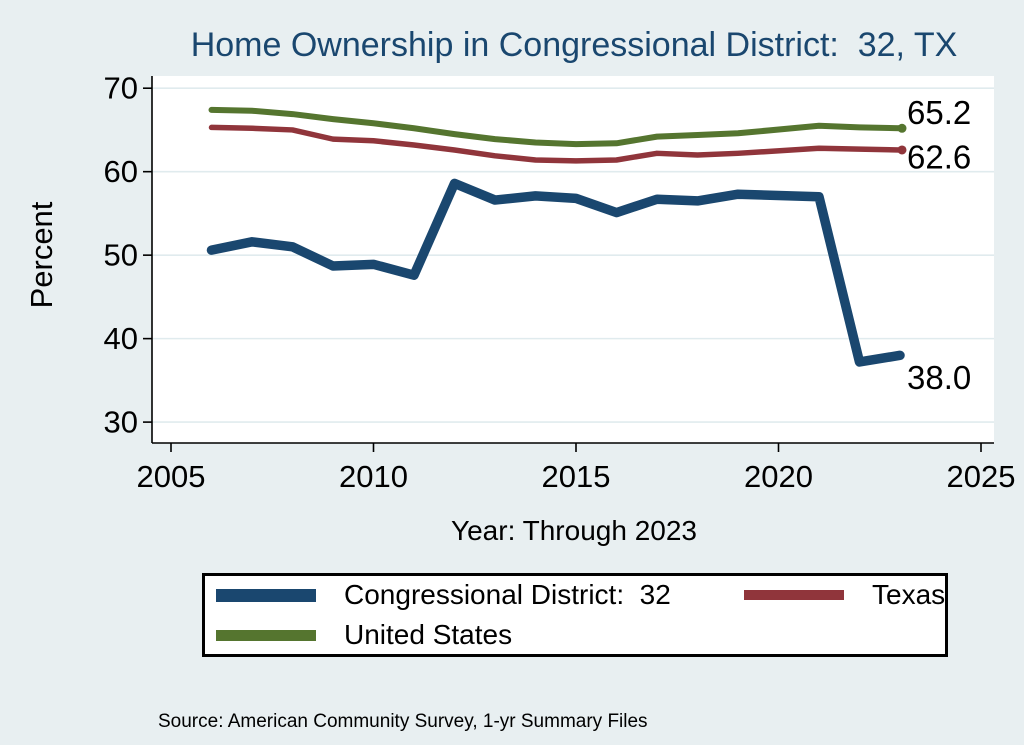  What do you see at coordinates (794, 595) in the screenshot?
I see `legend-swatch-texas` at bounding box center [794, 595].